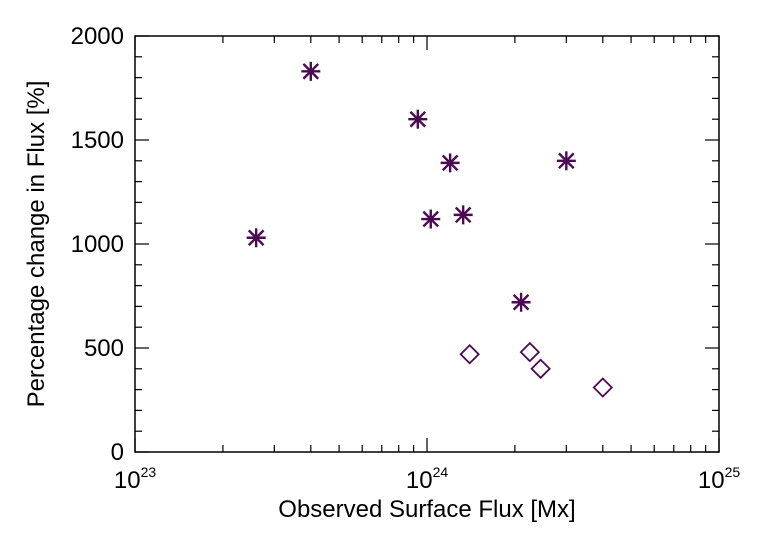 The image size is (784, 555). I want to click on x-tick-label: 1024, so click(427, 479).